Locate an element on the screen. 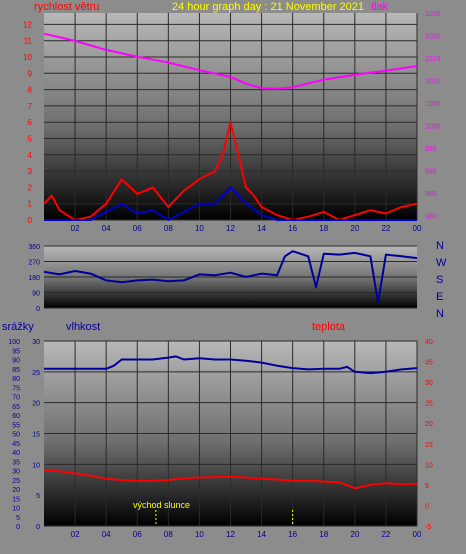  y-tick-label: 4 is located at coordinates (30, 155).